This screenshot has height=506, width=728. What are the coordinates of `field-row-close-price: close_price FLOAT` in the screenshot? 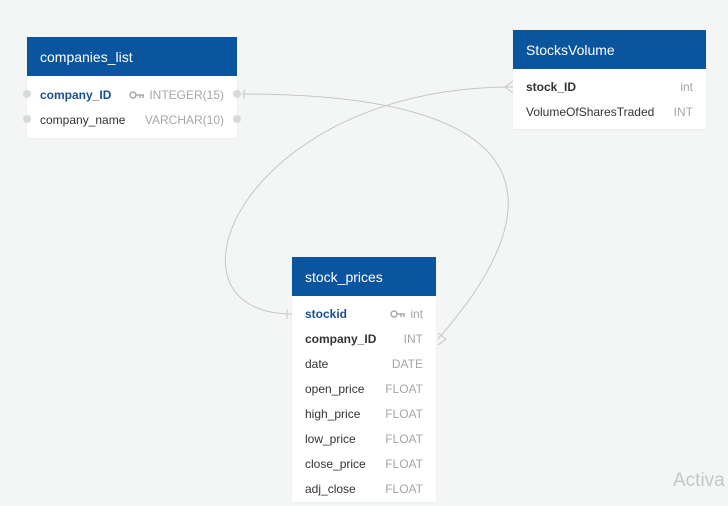 It's located at (364, 463).